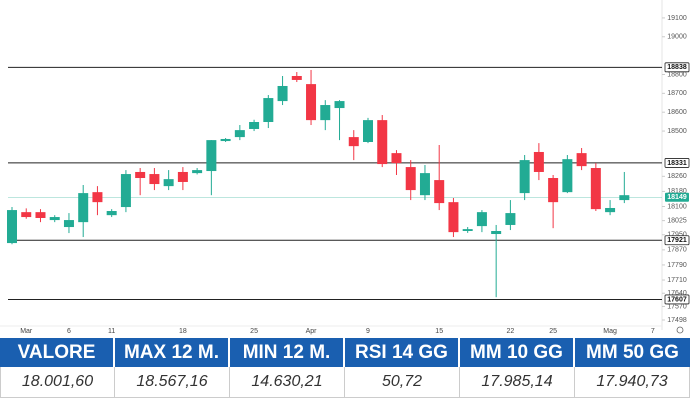  What do you see at coordinates (172, 382) in the screenshot?
I see `value-cell: 18.567,16` at bounding box center [172, 382].